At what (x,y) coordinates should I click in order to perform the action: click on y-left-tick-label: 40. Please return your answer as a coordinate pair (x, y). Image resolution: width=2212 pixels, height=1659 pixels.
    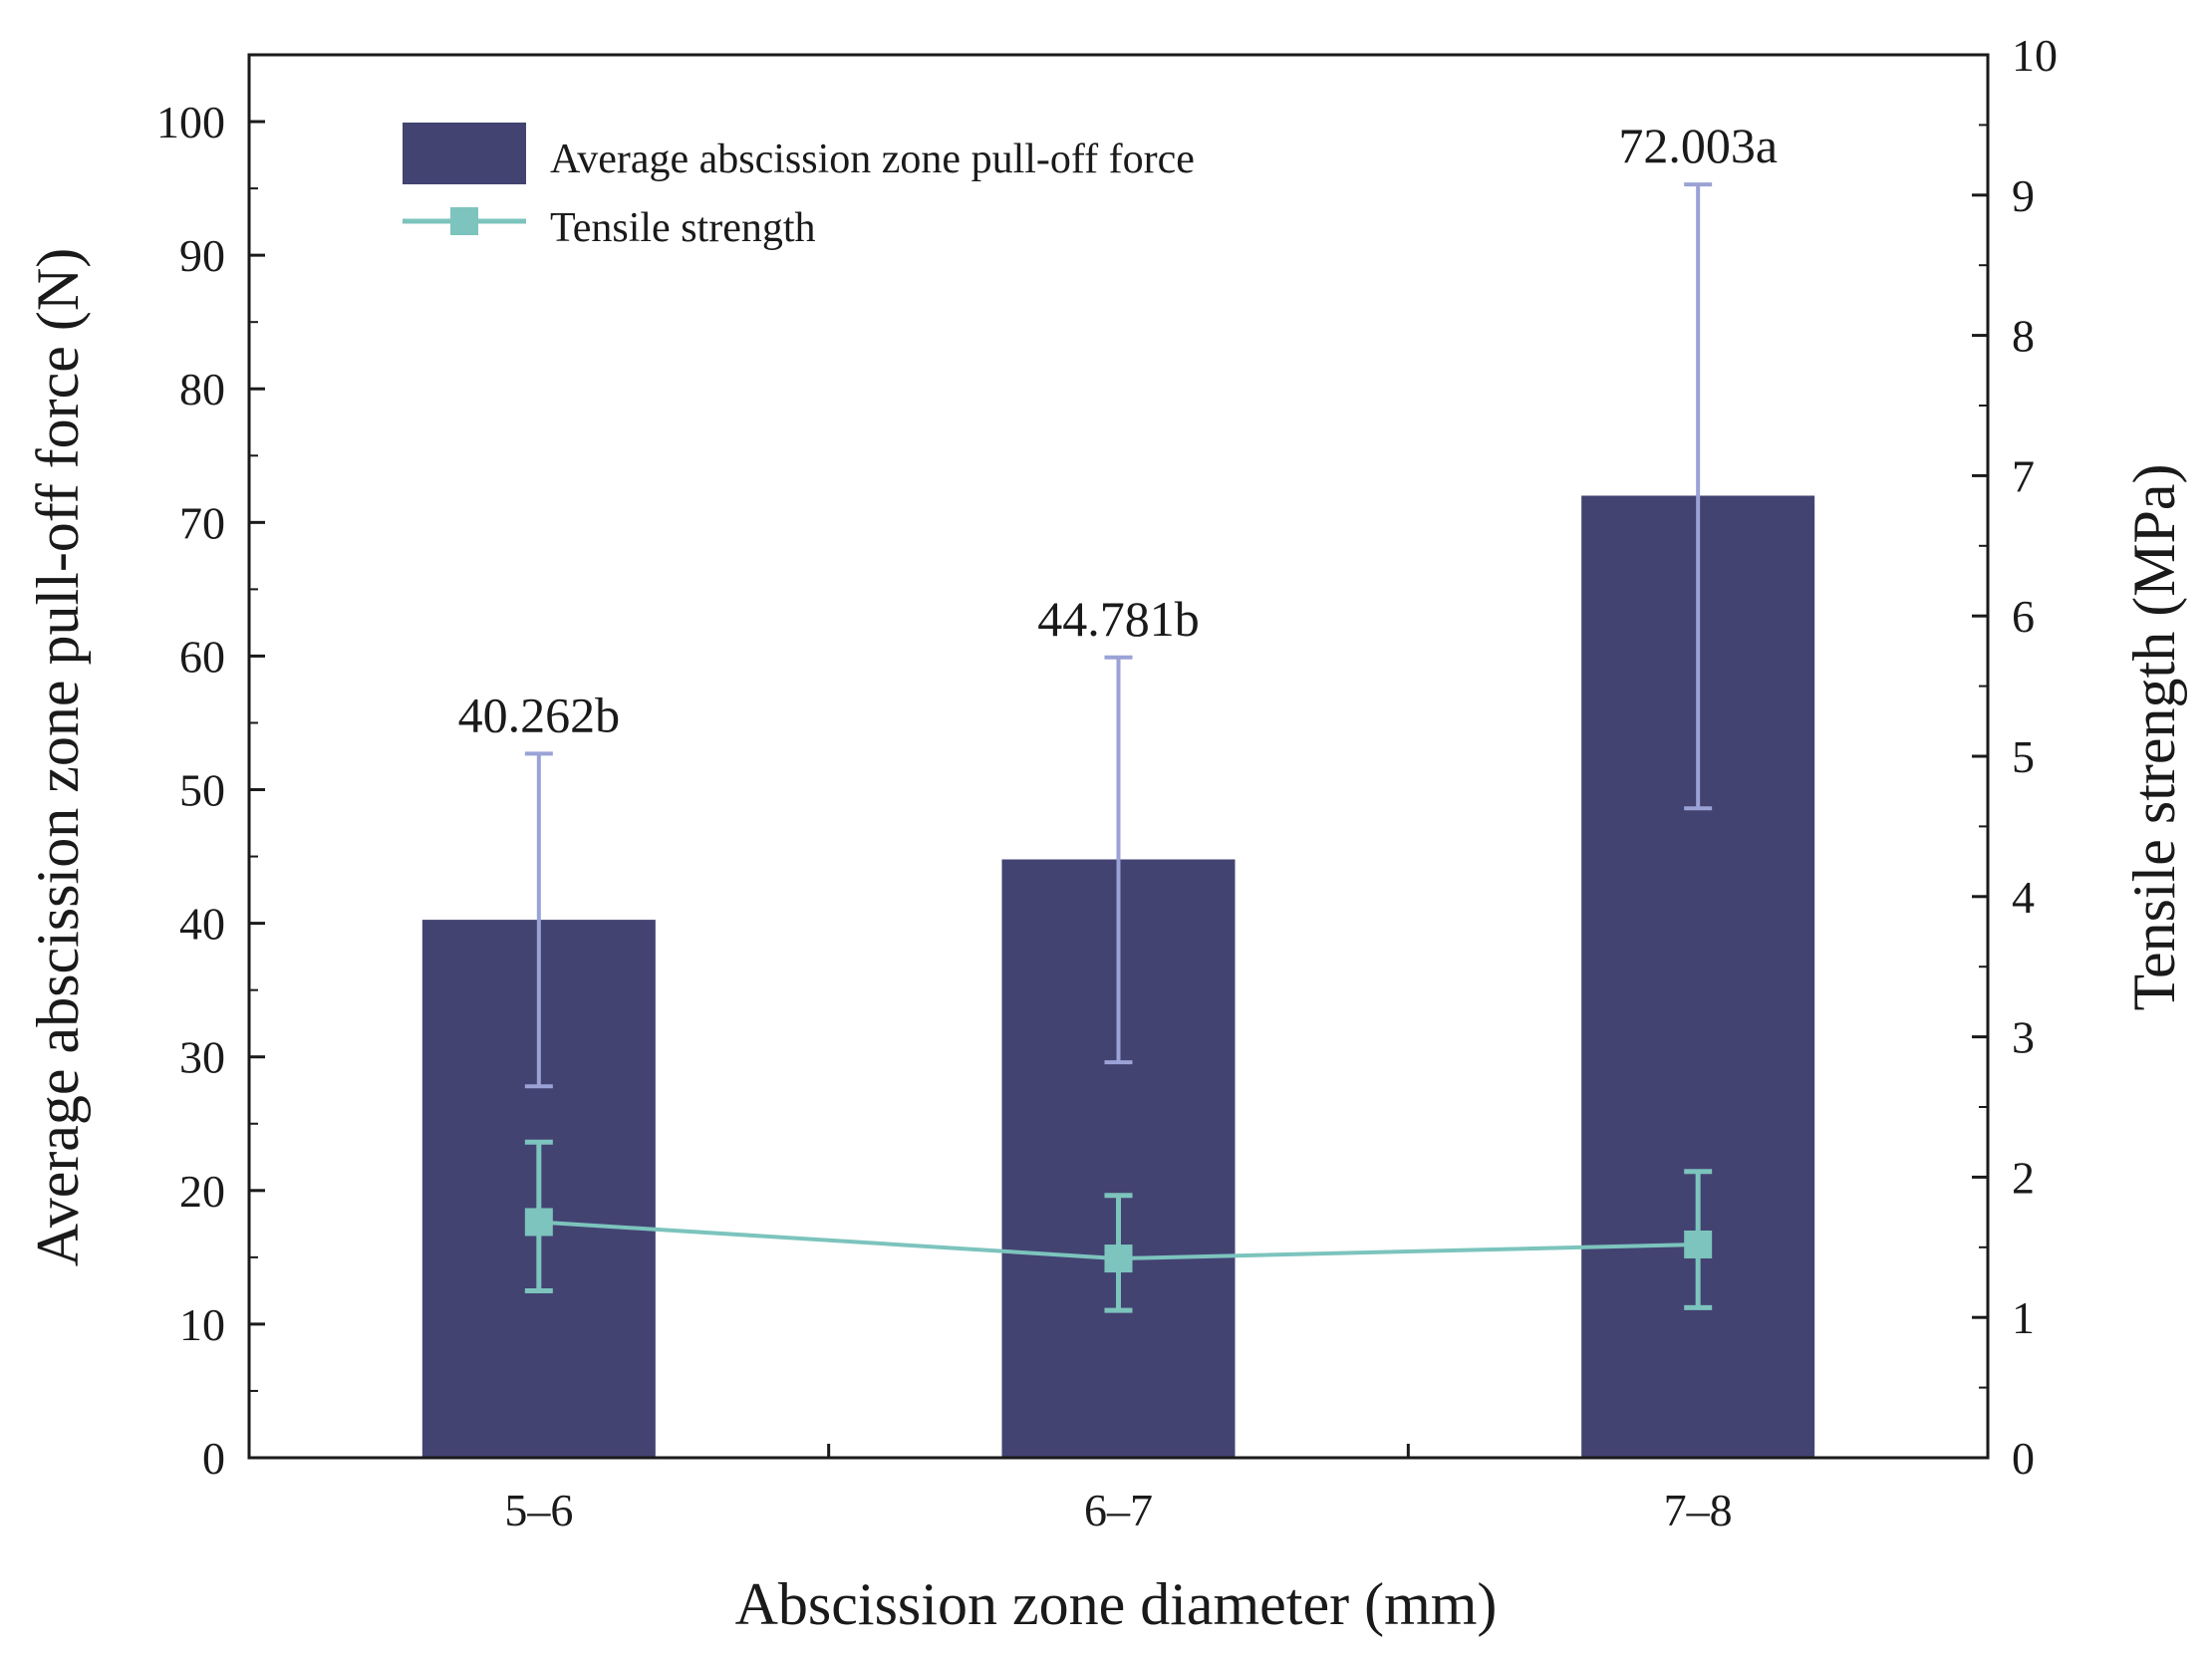
    Looking at the image, I should click on (202, 925).